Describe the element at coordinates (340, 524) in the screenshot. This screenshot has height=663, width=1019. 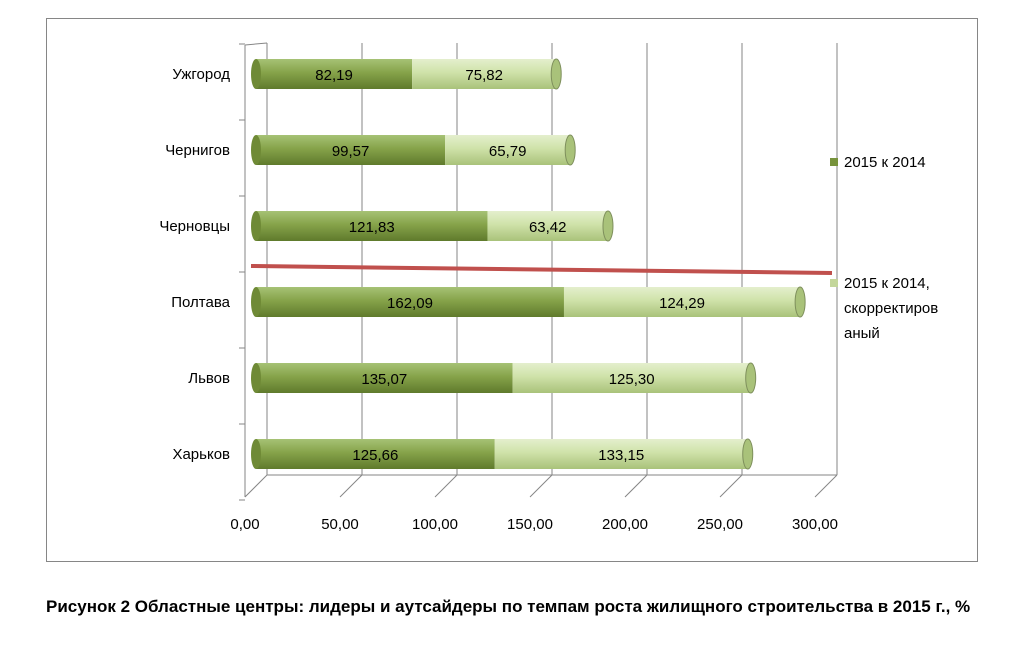
I see `x-tick-label: 50,00` at that location.